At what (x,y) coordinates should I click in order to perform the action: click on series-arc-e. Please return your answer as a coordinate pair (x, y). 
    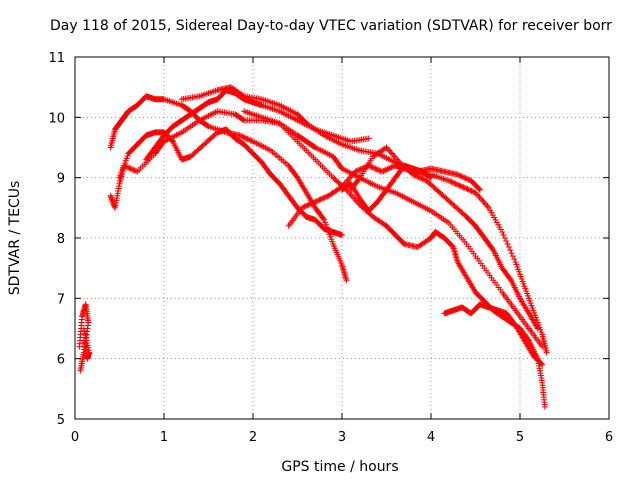
    Looking at the image, I should click on (230, 182).